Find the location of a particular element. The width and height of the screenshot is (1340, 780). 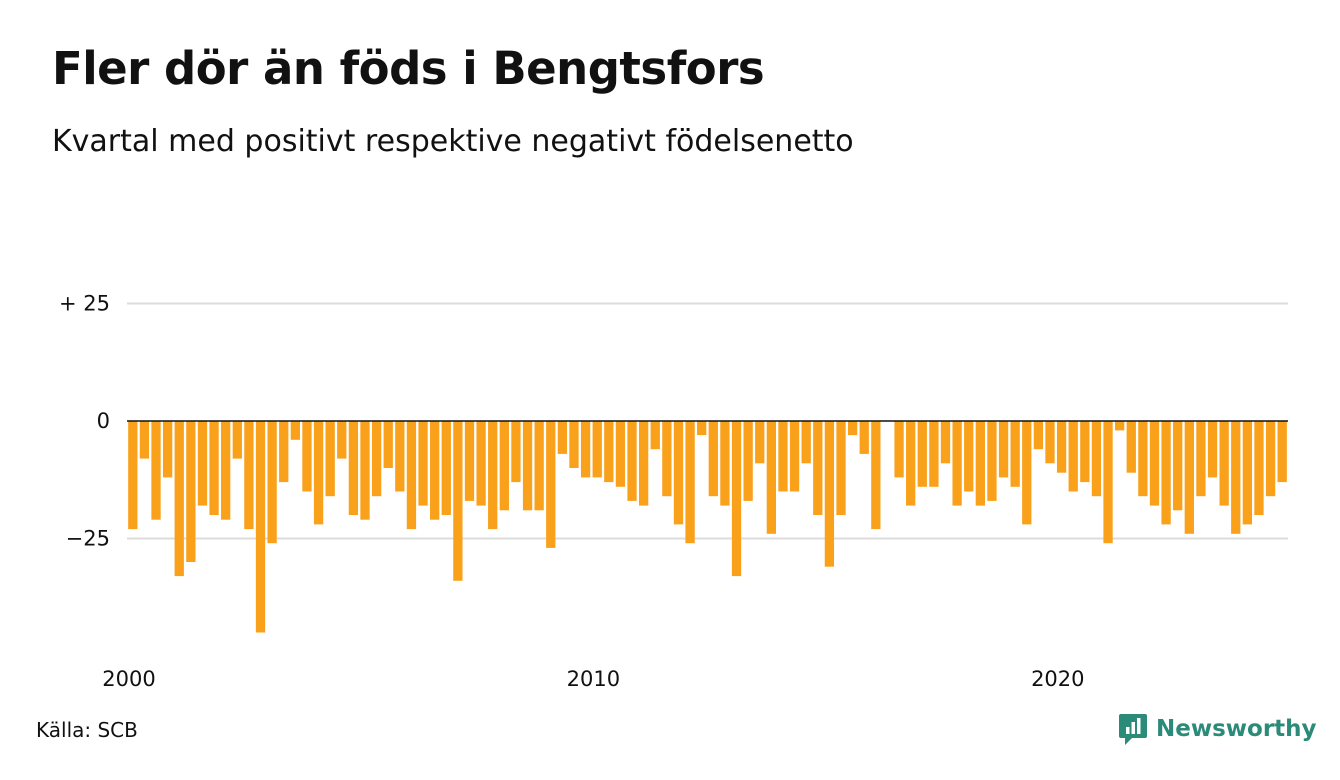

source-note: Källa: SCB is located at coordinates (87, 730).